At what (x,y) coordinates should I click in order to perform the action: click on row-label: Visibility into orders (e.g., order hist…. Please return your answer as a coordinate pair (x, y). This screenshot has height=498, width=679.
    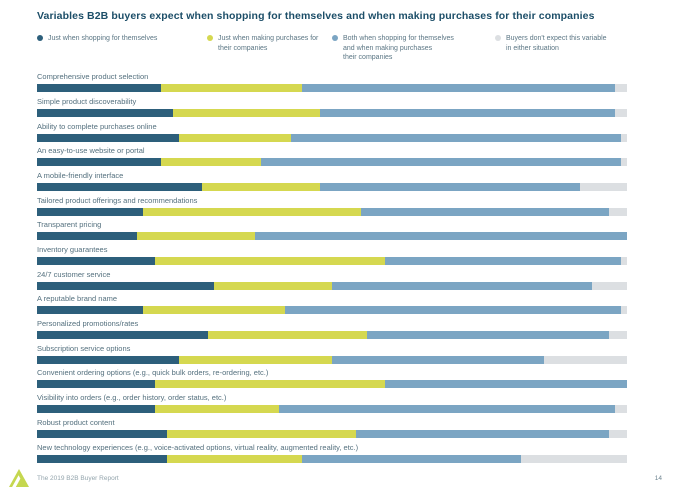
    Looking at the image, I should click on (132, 398).